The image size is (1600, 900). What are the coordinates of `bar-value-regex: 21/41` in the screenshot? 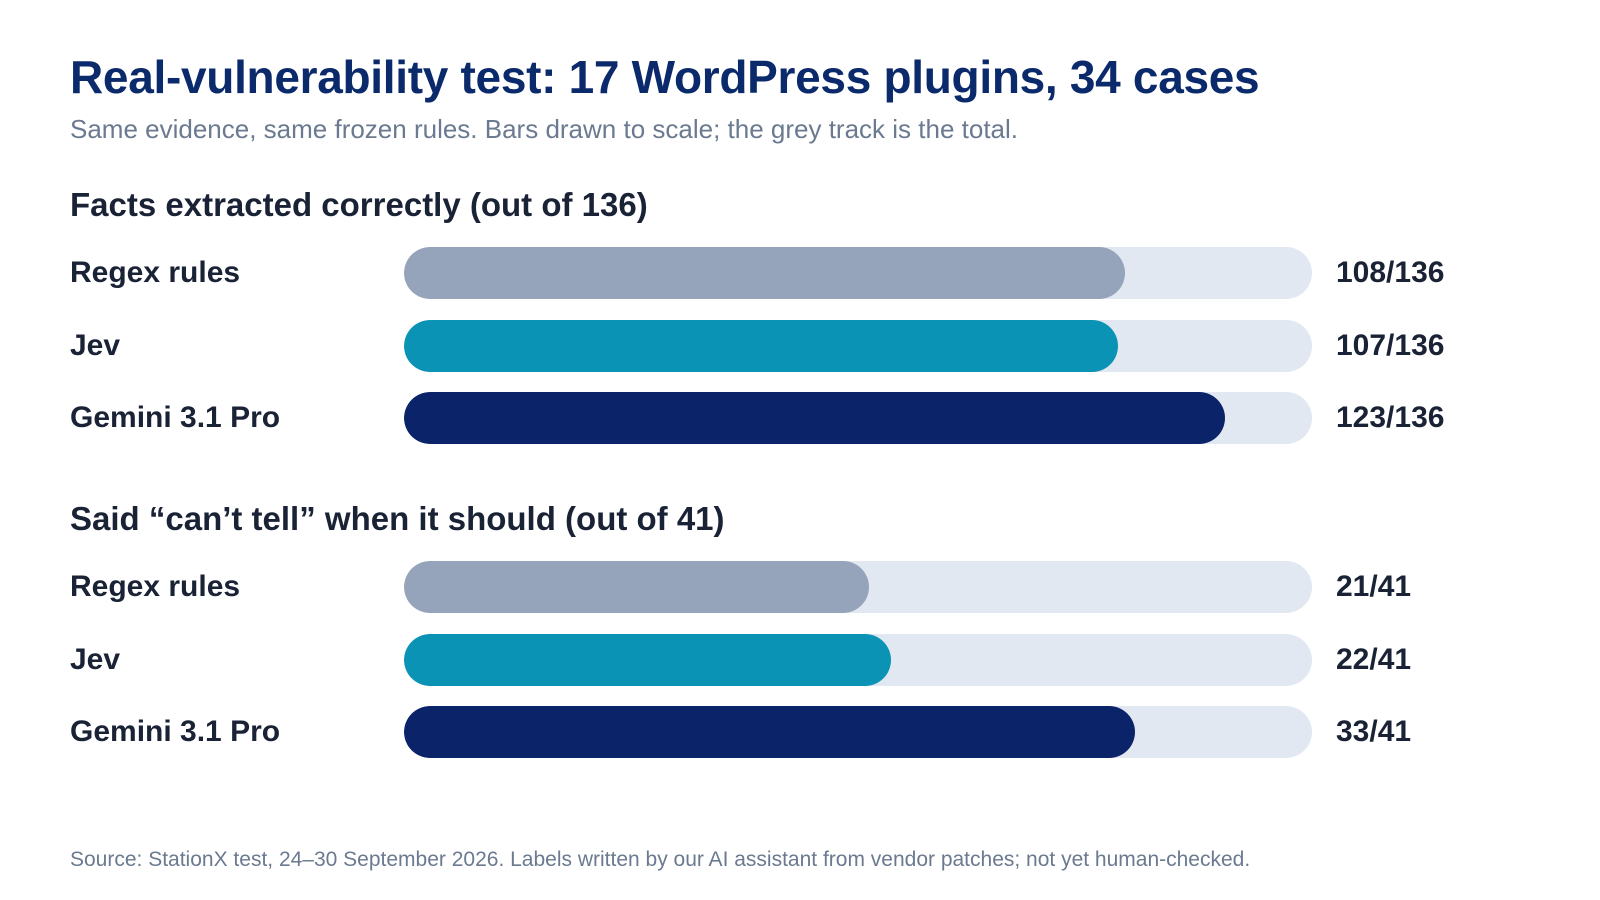 It's located at (1374, 586).